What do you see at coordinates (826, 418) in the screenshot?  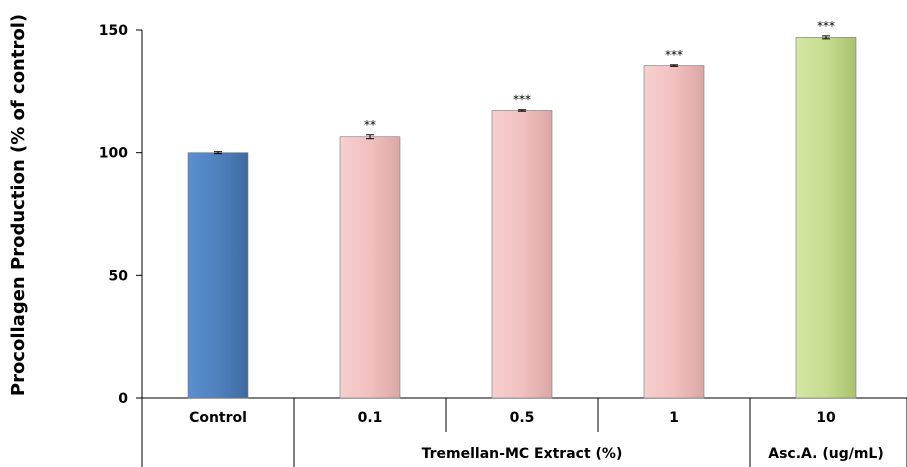 I see `x-category-label: 10` at bounding box center [826, 418].